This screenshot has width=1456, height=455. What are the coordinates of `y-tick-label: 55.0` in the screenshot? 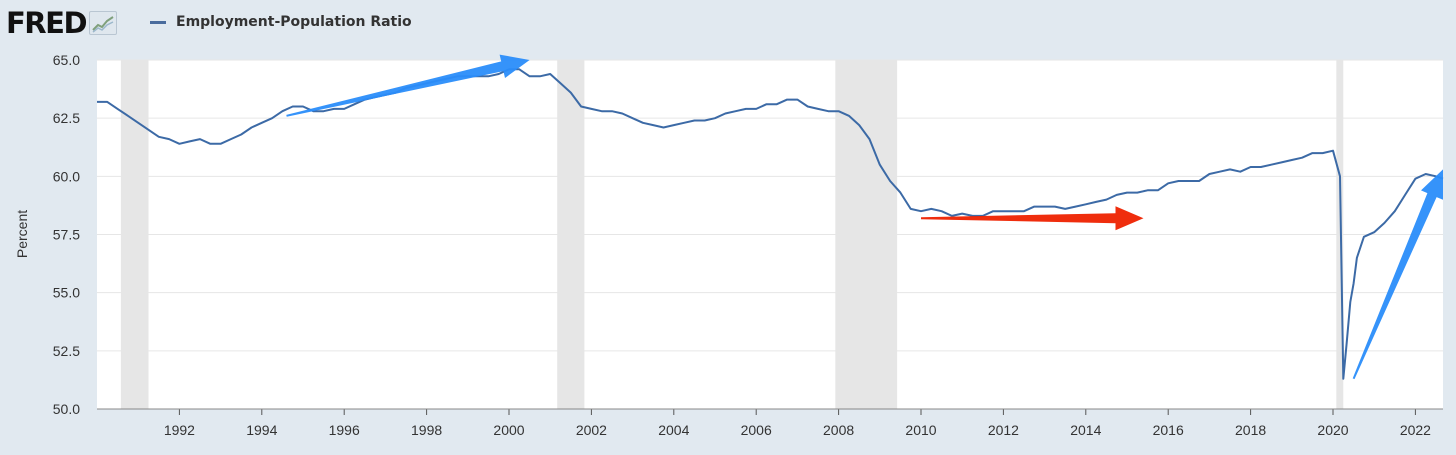 It's located at (66, 293).